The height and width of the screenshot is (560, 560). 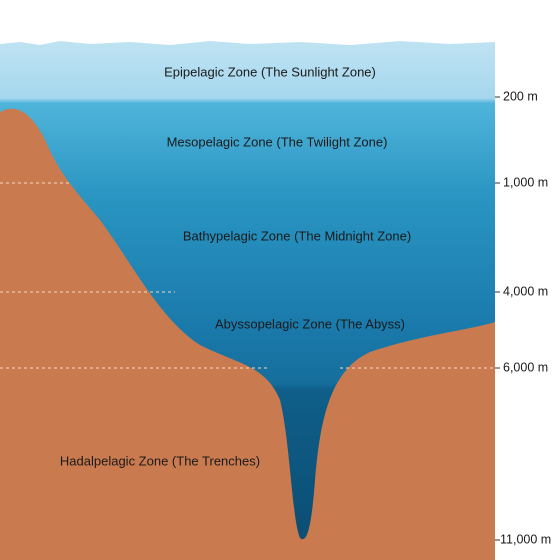 I want to click on zone-label: Hadalpelagic Zone (The Trenches), so click(x=160, y=460).